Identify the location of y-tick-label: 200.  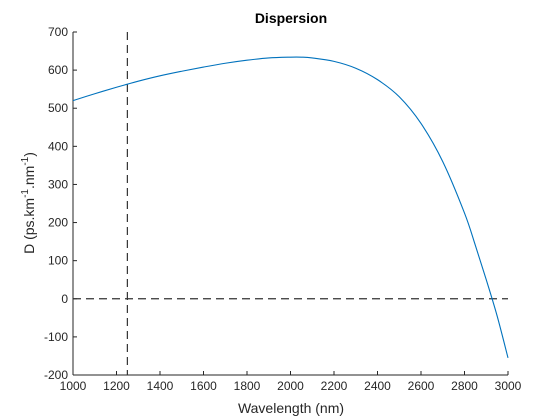
(58, 223).